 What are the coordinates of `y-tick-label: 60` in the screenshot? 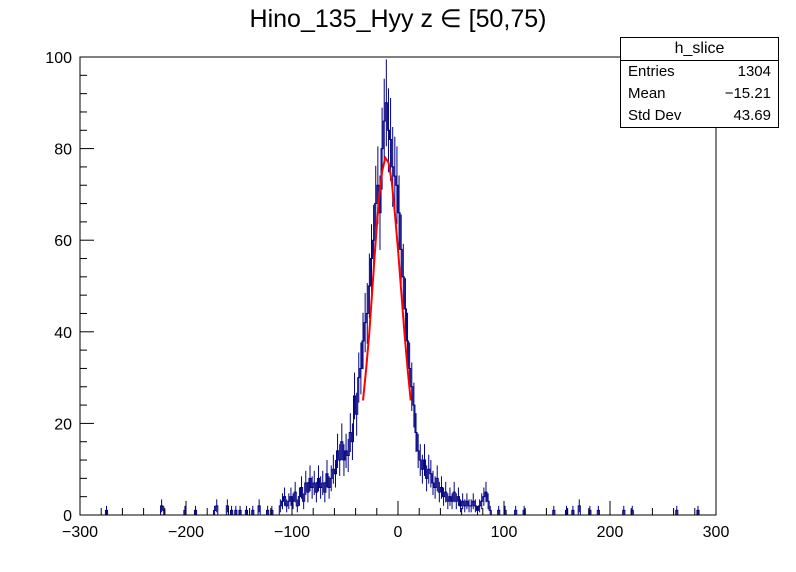 It's located at (63, 241).